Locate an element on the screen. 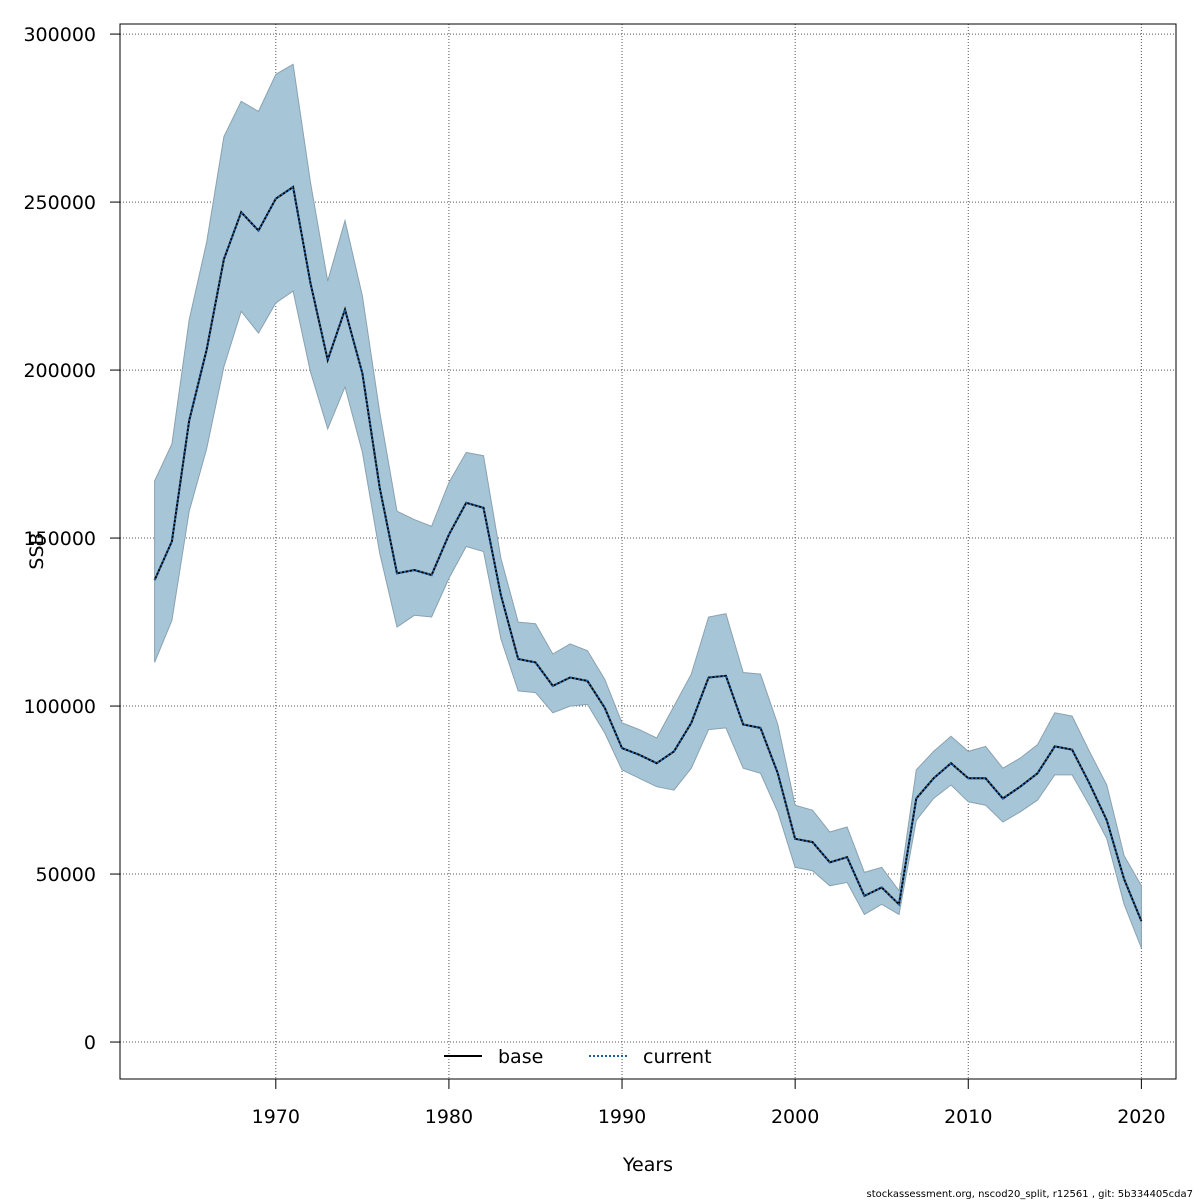 The image size is (1200, 1200). y-tick-label: 200000 is located at coordinates (59, 371).